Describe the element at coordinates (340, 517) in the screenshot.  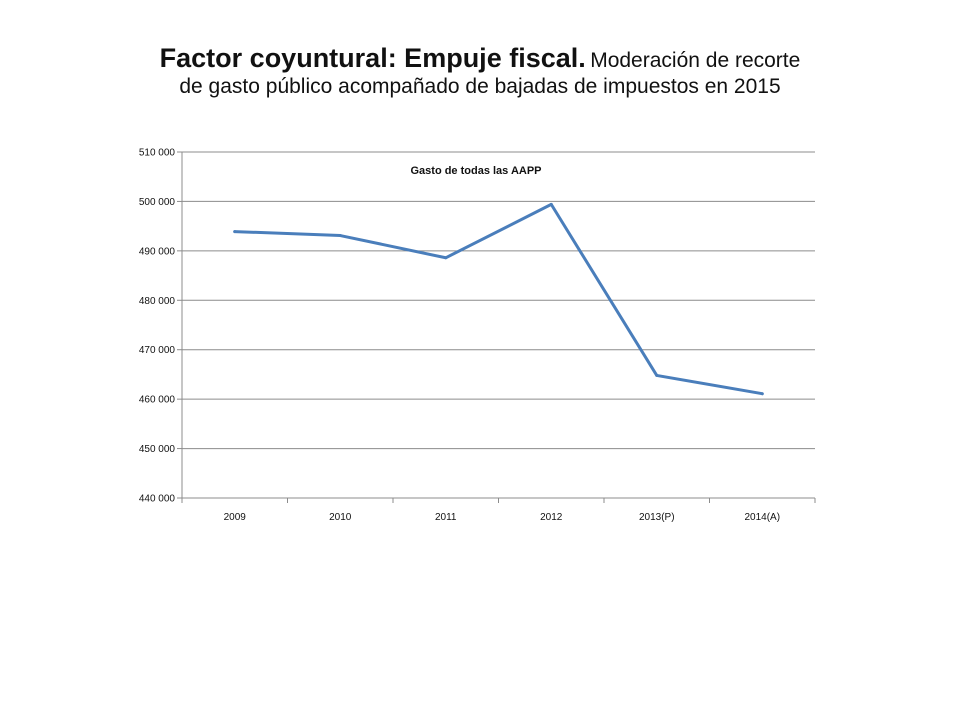
I see `x-tick-label: 2010` at that location.